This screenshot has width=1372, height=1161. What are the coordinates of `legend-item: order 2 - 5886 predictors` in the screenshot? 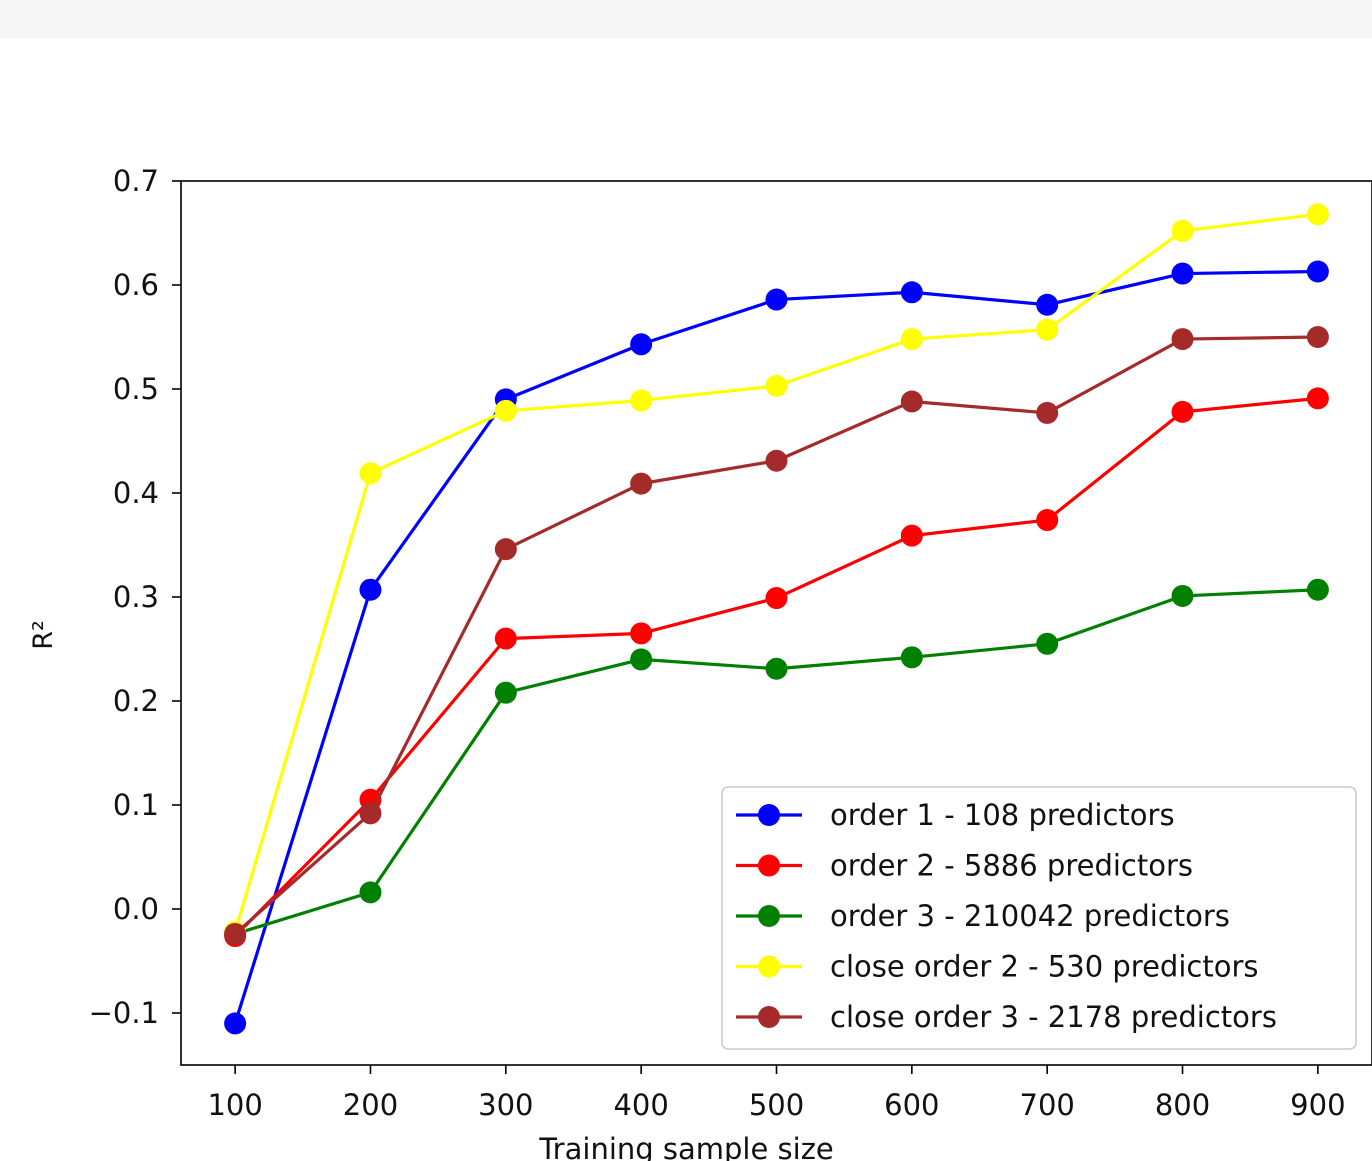 It's located at (964, 866).